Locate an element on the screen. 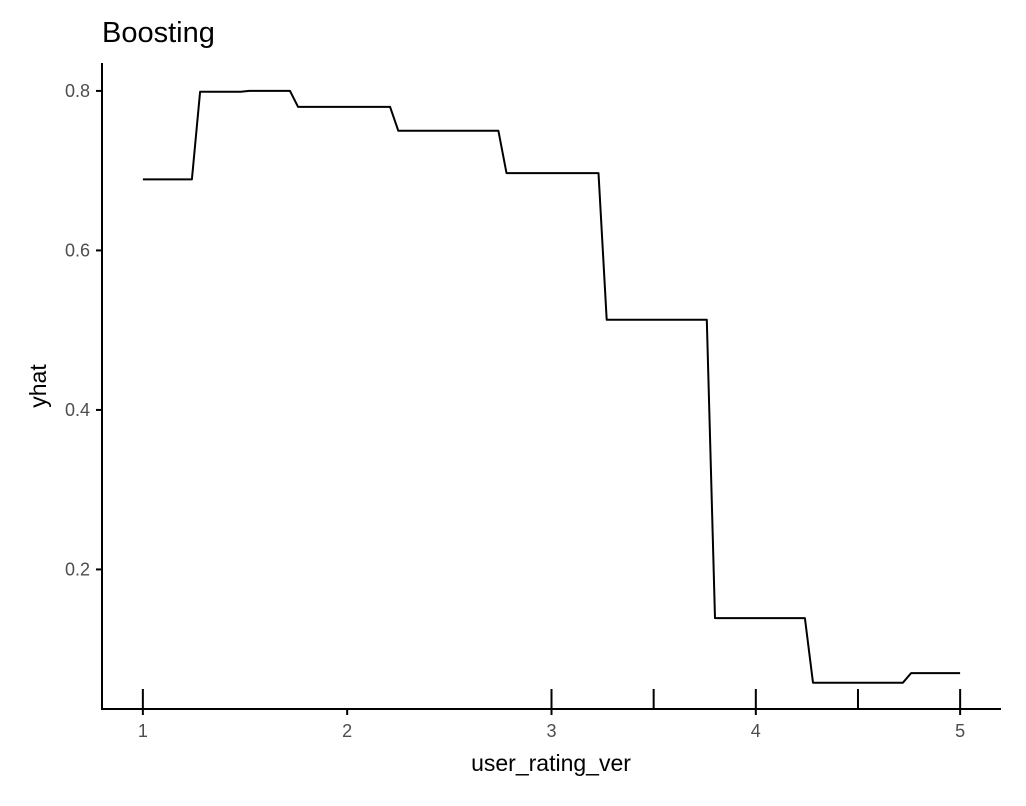  y-tick-label: 0.2 is located at coordinates (77, 569).